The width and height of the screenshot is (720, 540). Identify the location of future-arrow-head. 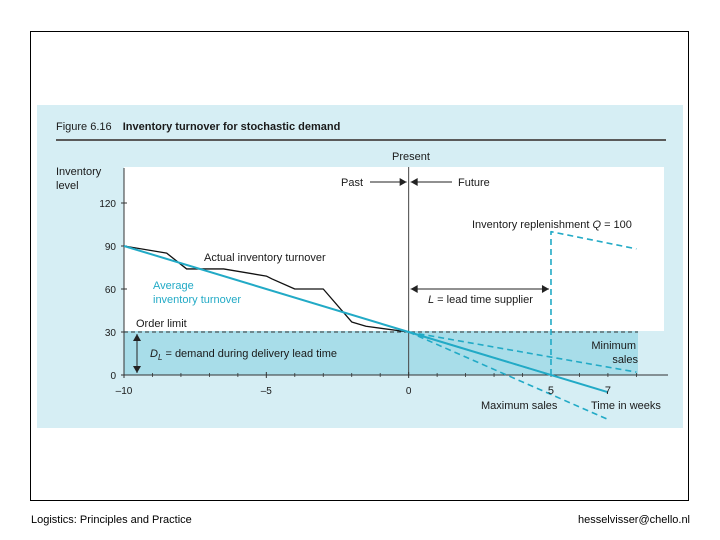
(414, 182).